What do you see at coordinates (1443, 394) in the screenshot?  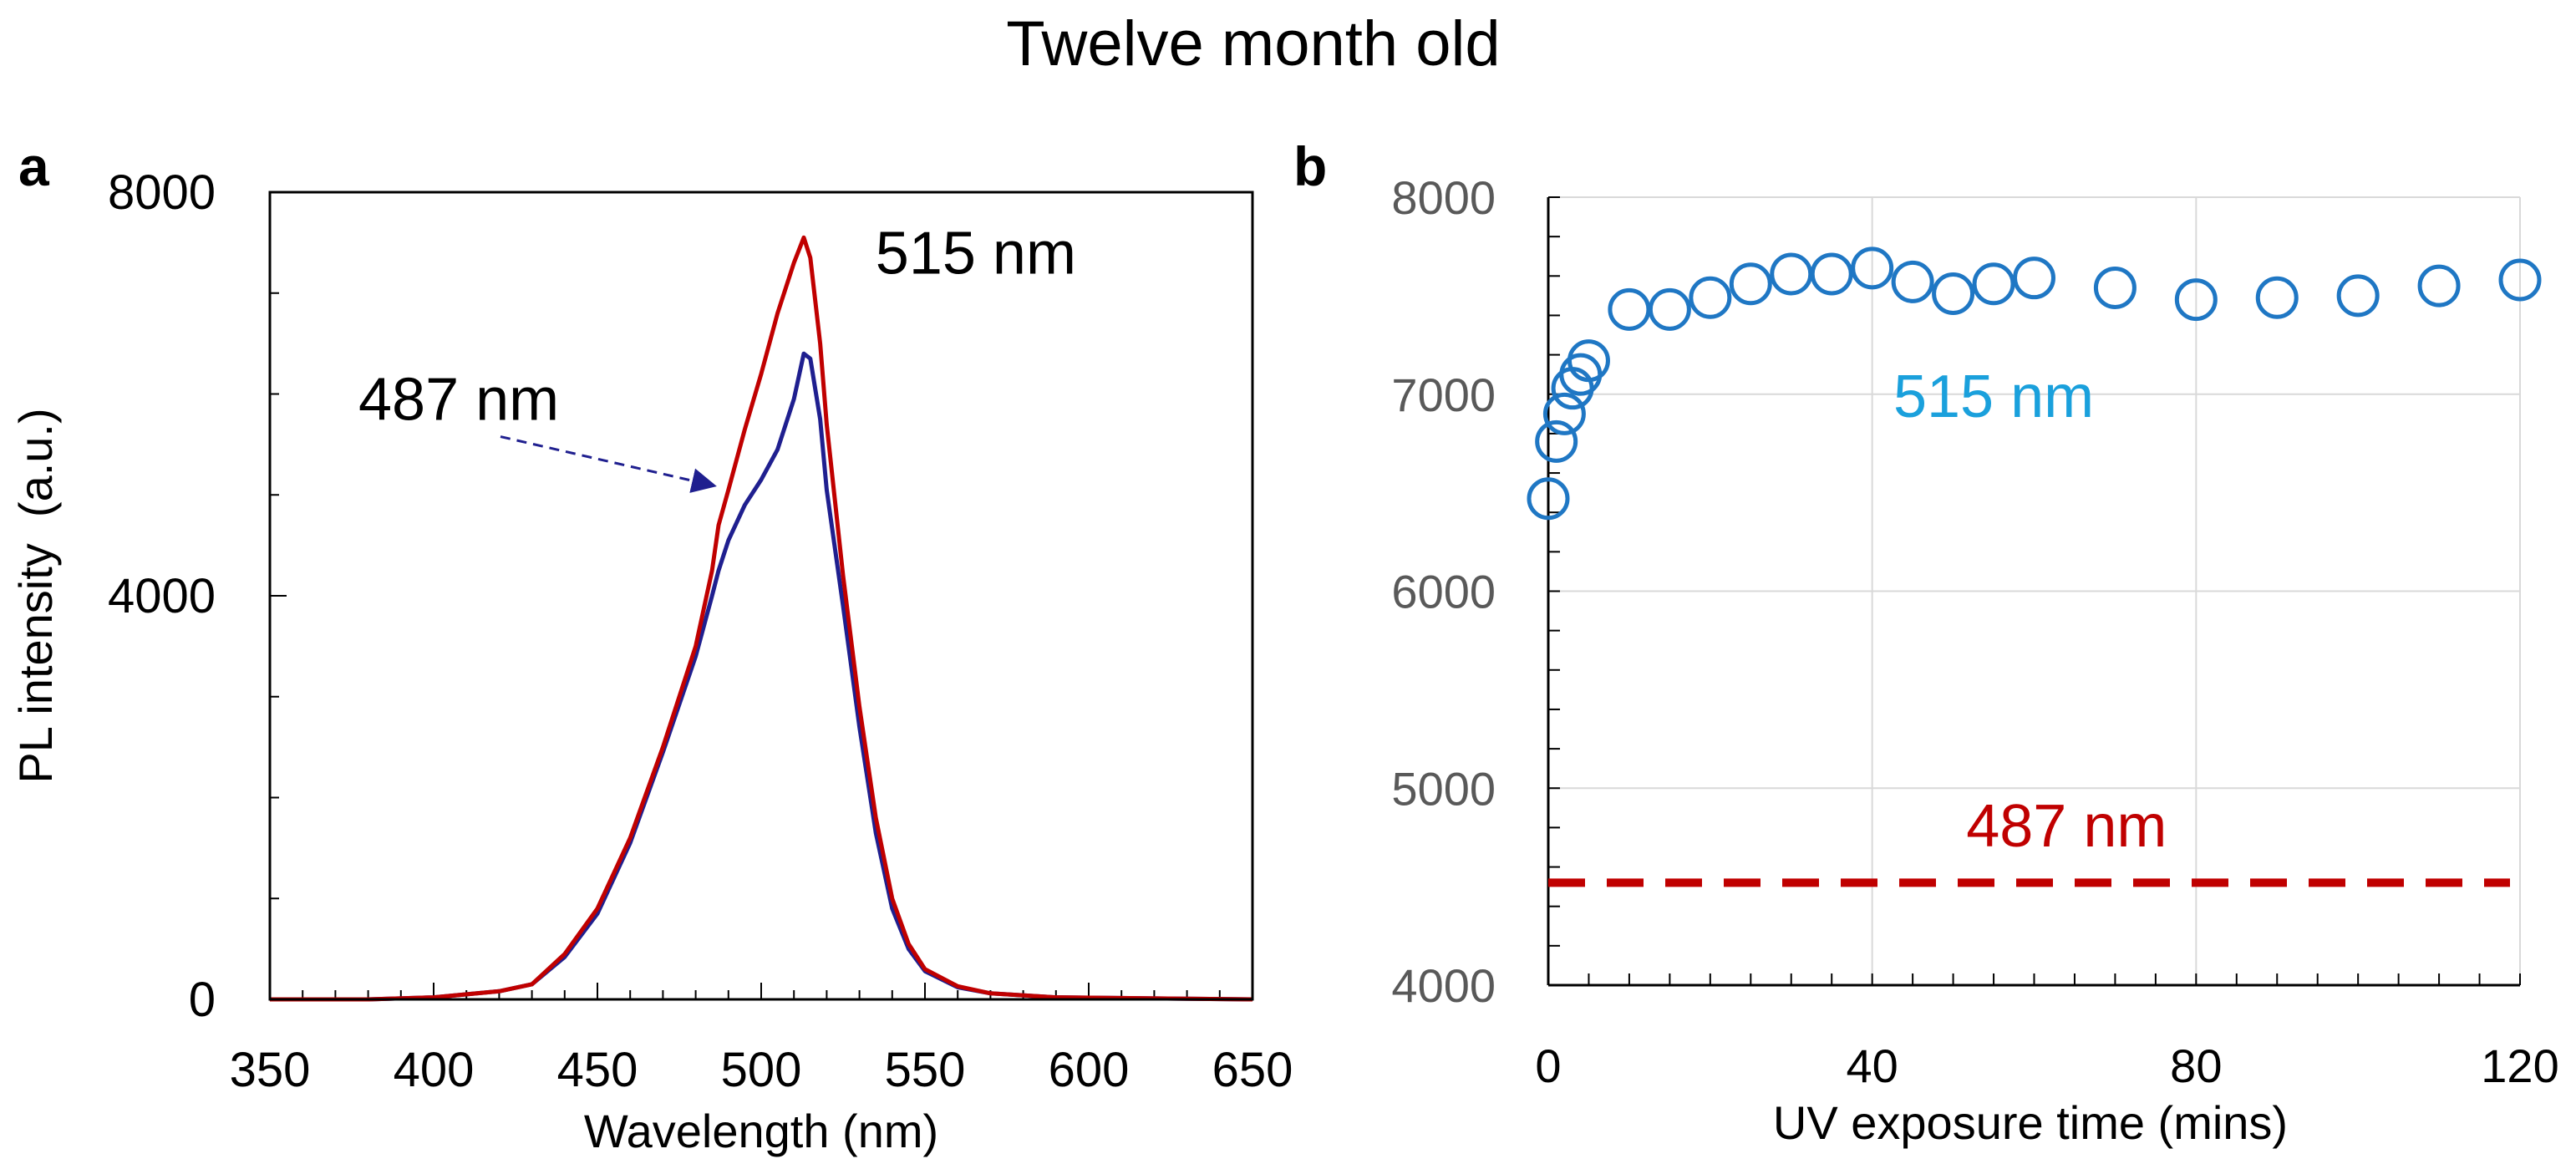 I see `panel-b-y-tick-label: 7000` at bounding box center [1443, 394].